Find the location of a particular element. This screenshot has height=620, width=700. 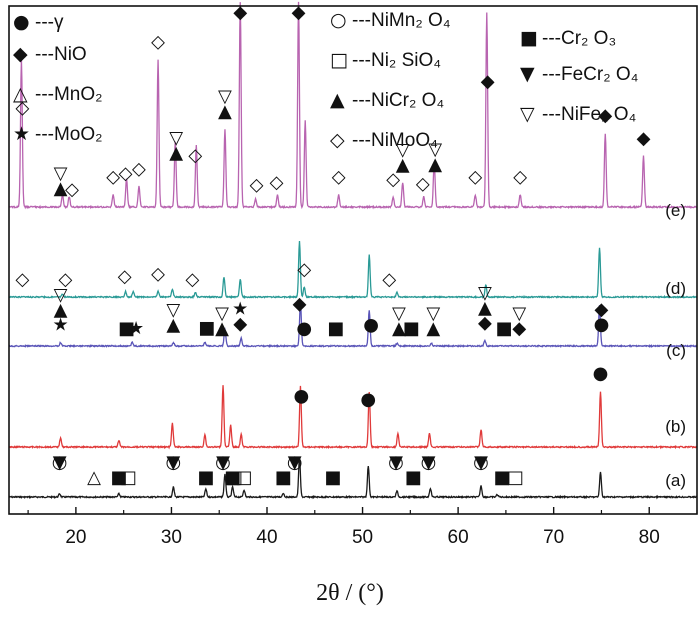

x-tick-label: 80 is located at coordinates (649, 537).